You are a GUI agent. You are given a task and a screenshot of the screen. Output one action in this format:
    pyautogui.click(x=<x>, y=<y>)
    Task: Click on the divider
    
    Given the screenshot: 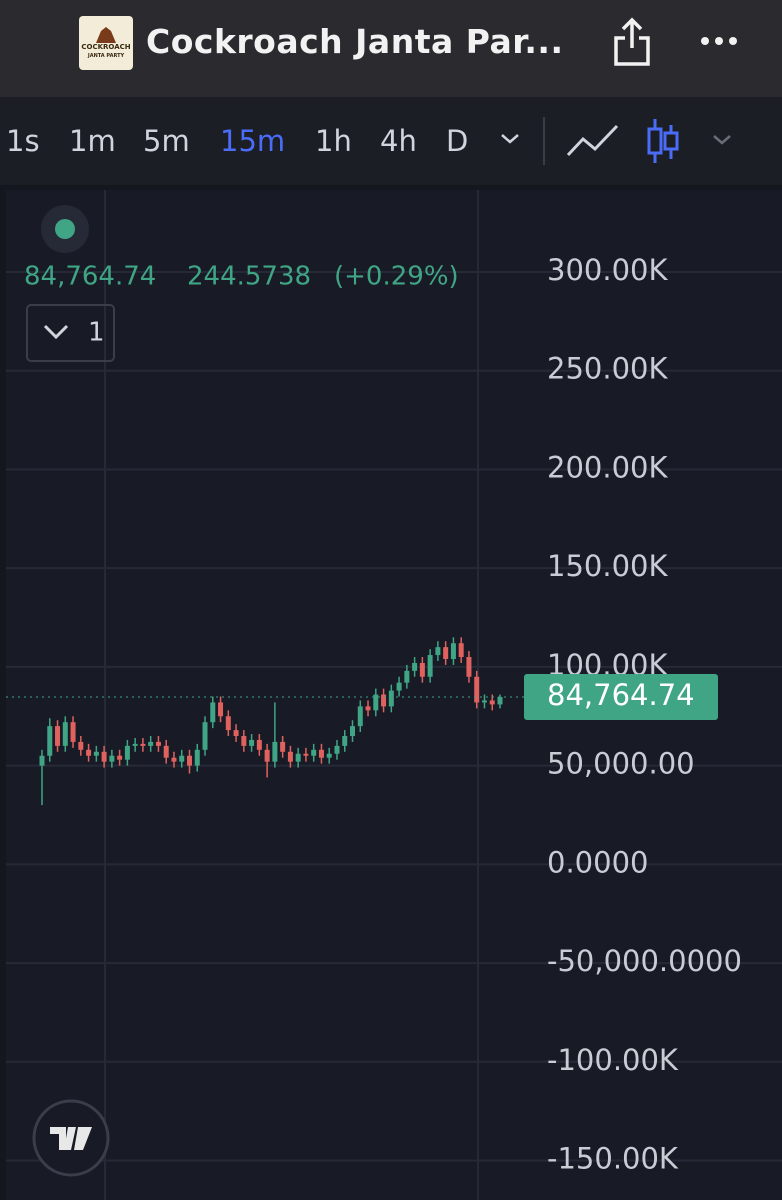 What is the action you would take?
    pyautogui.click(x=544, y=141)
    